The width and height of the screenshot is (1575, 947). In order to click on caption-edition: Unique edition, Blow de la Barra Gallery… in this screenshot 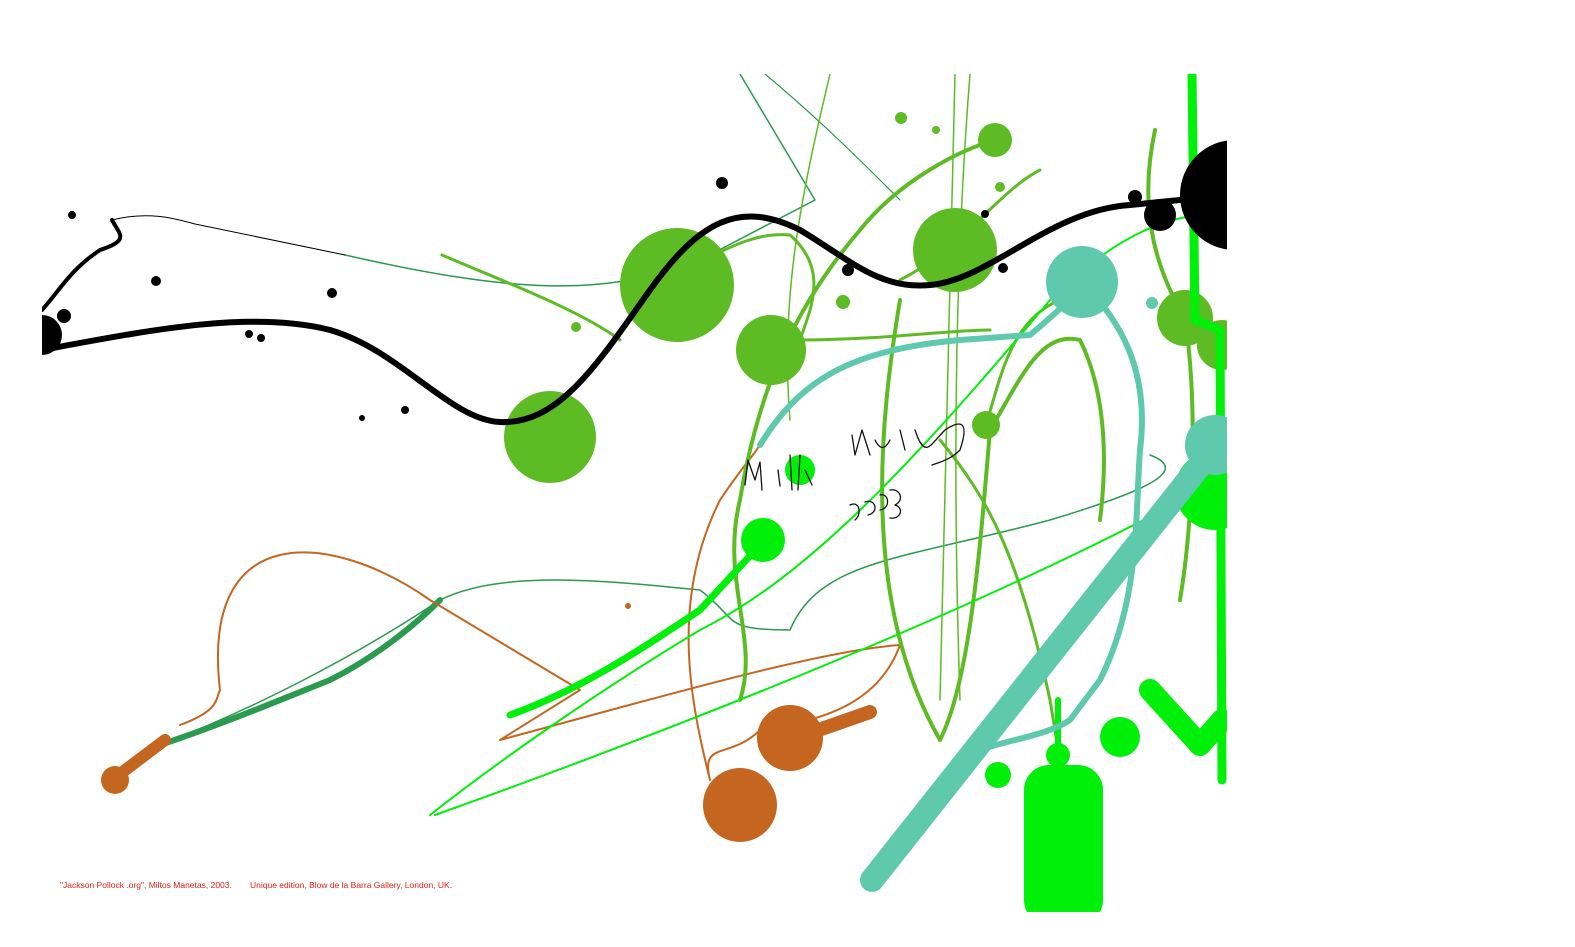, I will do `click(351, 885)`.